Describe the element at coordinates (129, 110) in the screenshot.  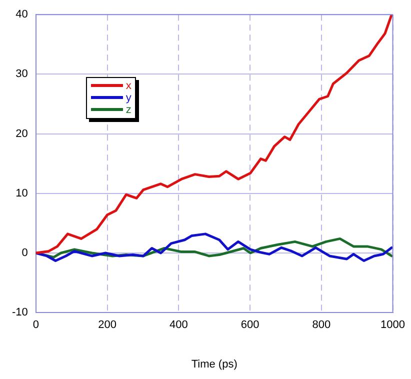
I see `legend-label: z` at that location.